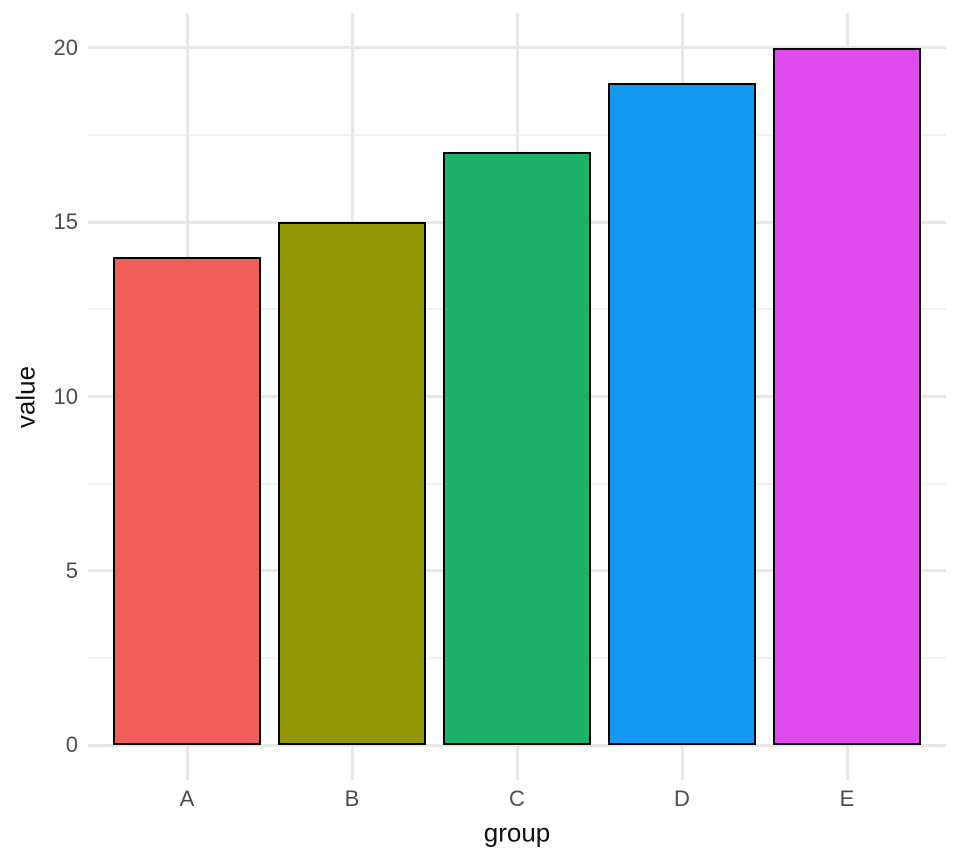 This screenshot has height=864, width=960. I want to click on y-tick-label-20: 20, so click(65, 47).